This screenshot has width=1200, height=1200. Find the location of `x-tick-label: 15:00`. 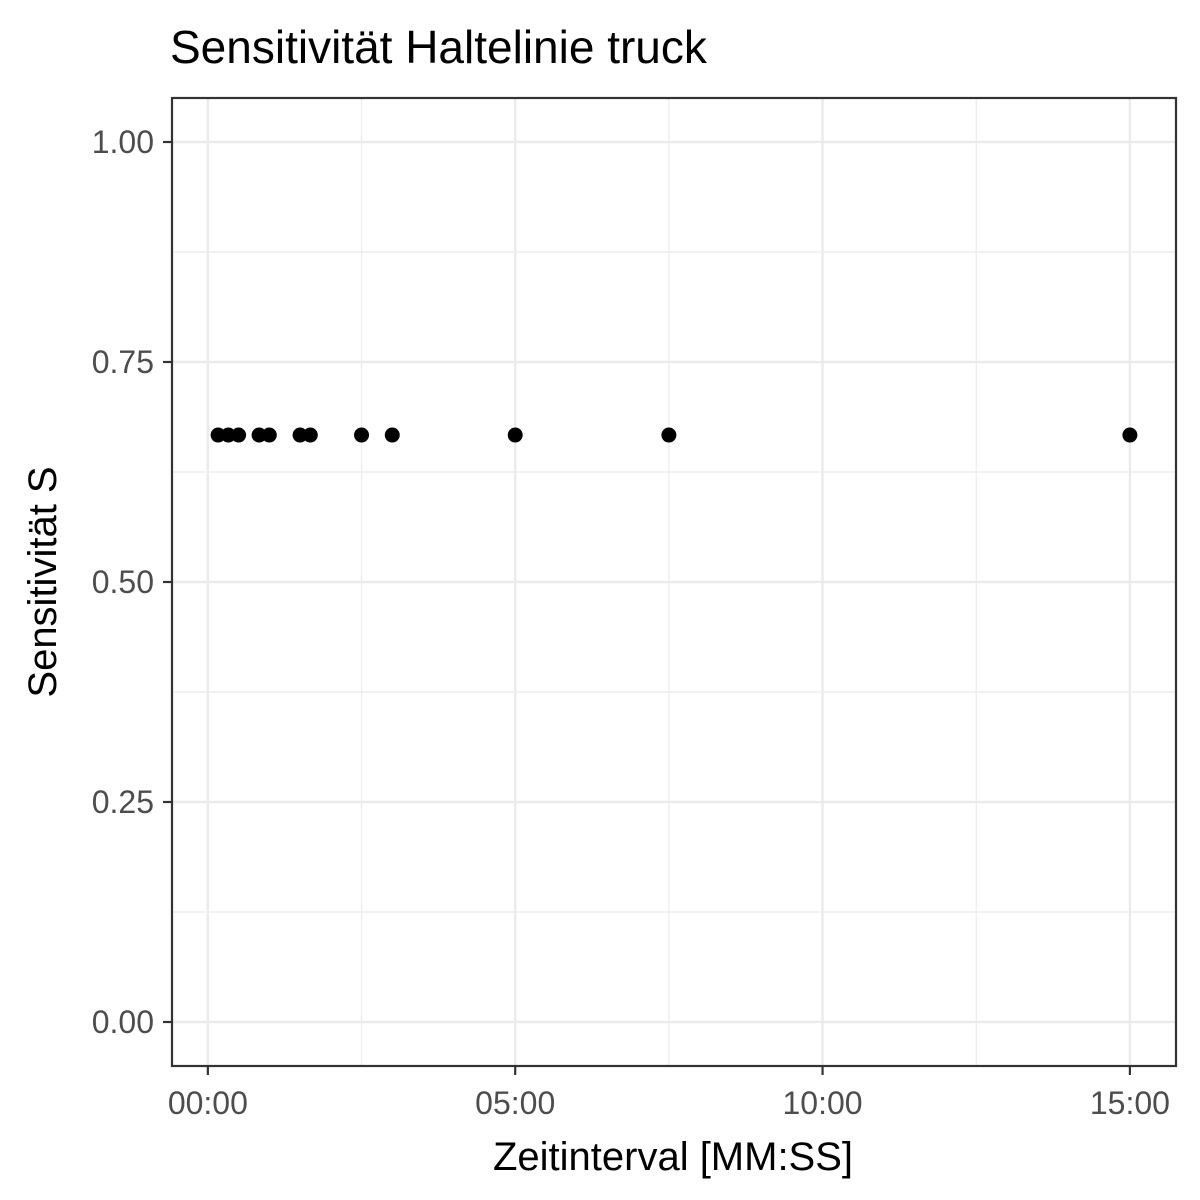

x-tick-label: 15:00 is located at coordinates (1130, 1103).